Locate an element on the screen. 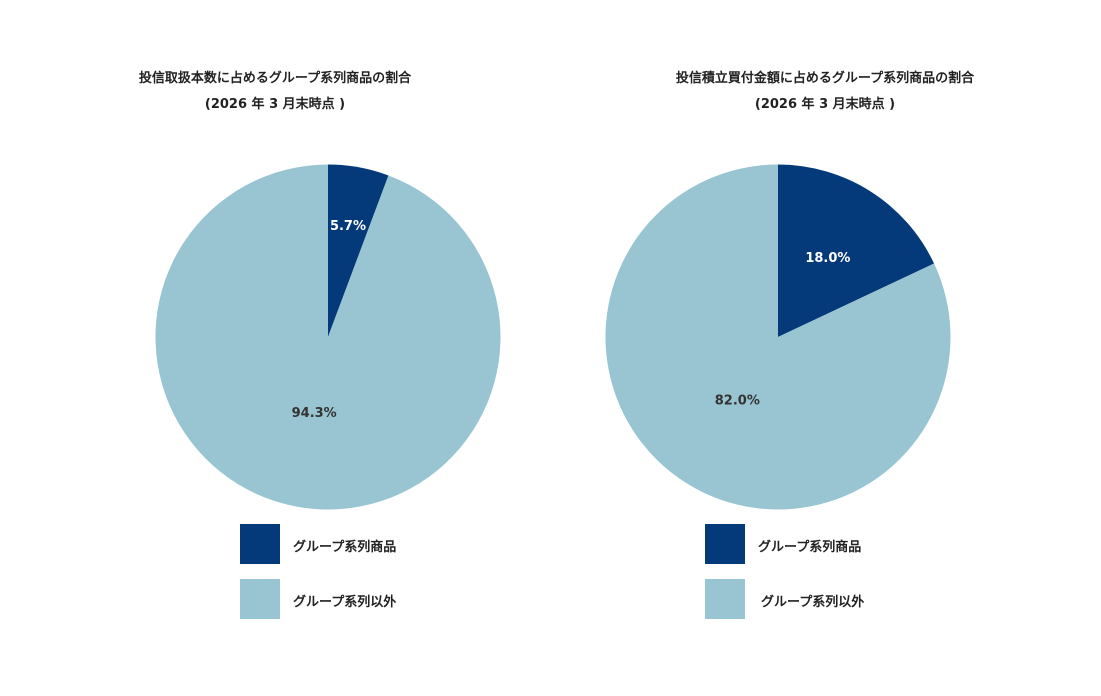  pie-data-label: 18.0% is located at coordinates (827, 258).